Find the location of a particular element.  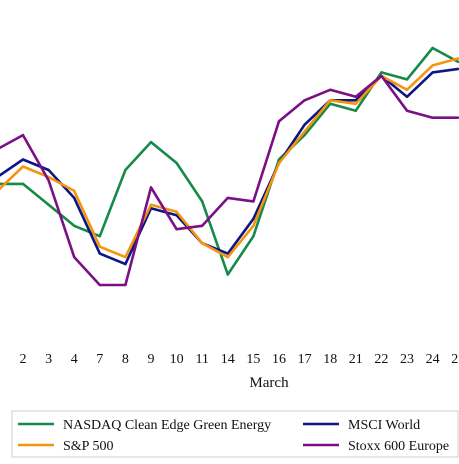

x-tick-label: 25 is located at coordinates (455, 359).